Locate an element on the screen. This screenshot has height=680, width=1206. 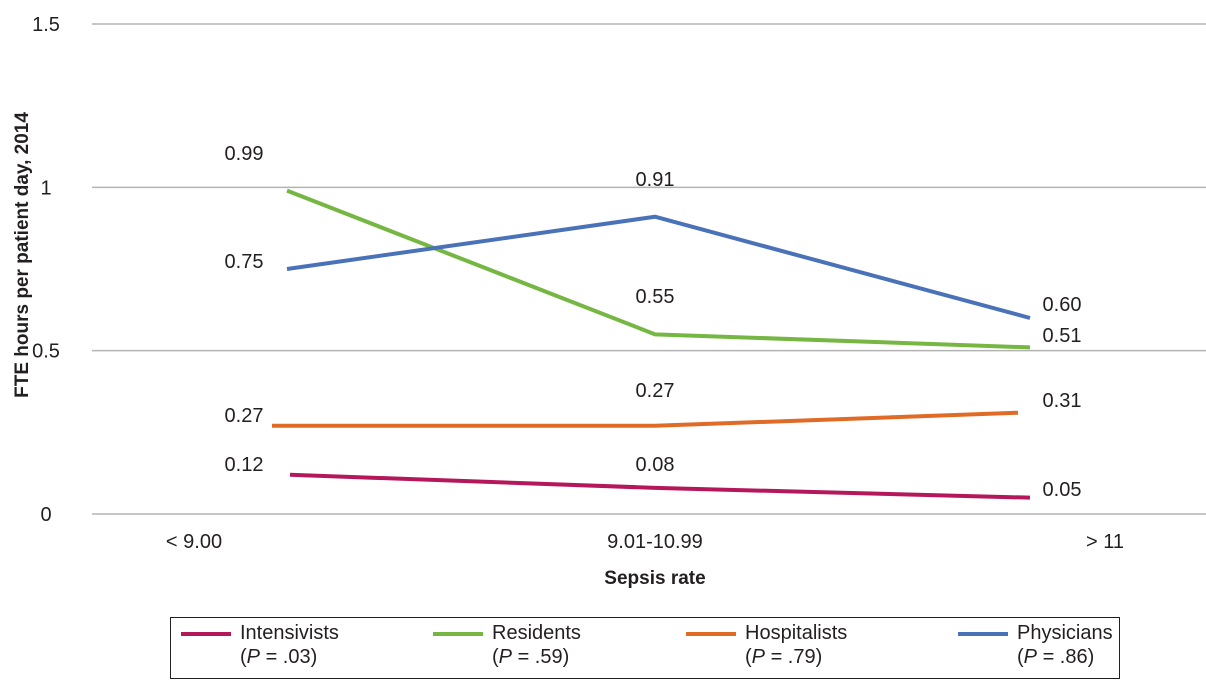
series-line-hospitalists is located at coordinates (645, 419).